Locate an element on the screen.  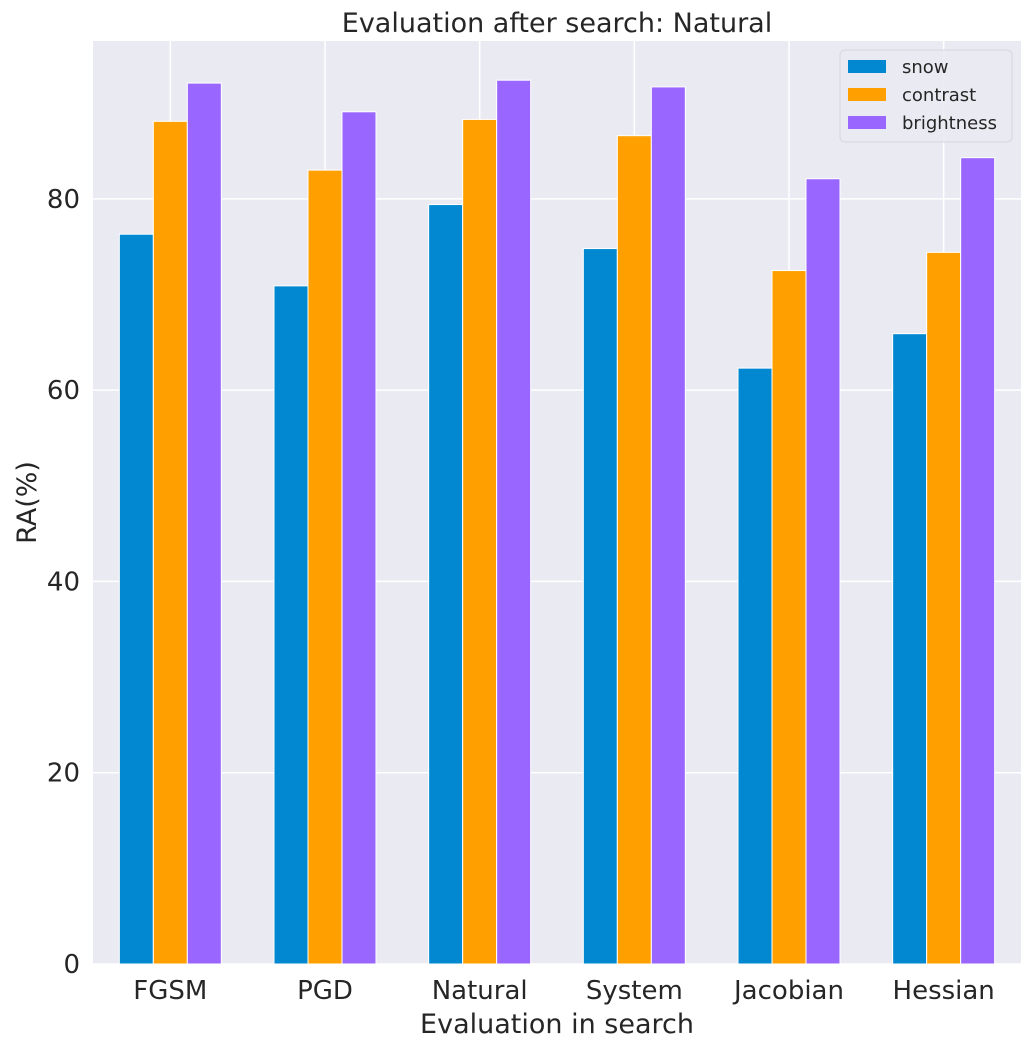
y-tick-label: 0 is located at coordinates (71, 965).